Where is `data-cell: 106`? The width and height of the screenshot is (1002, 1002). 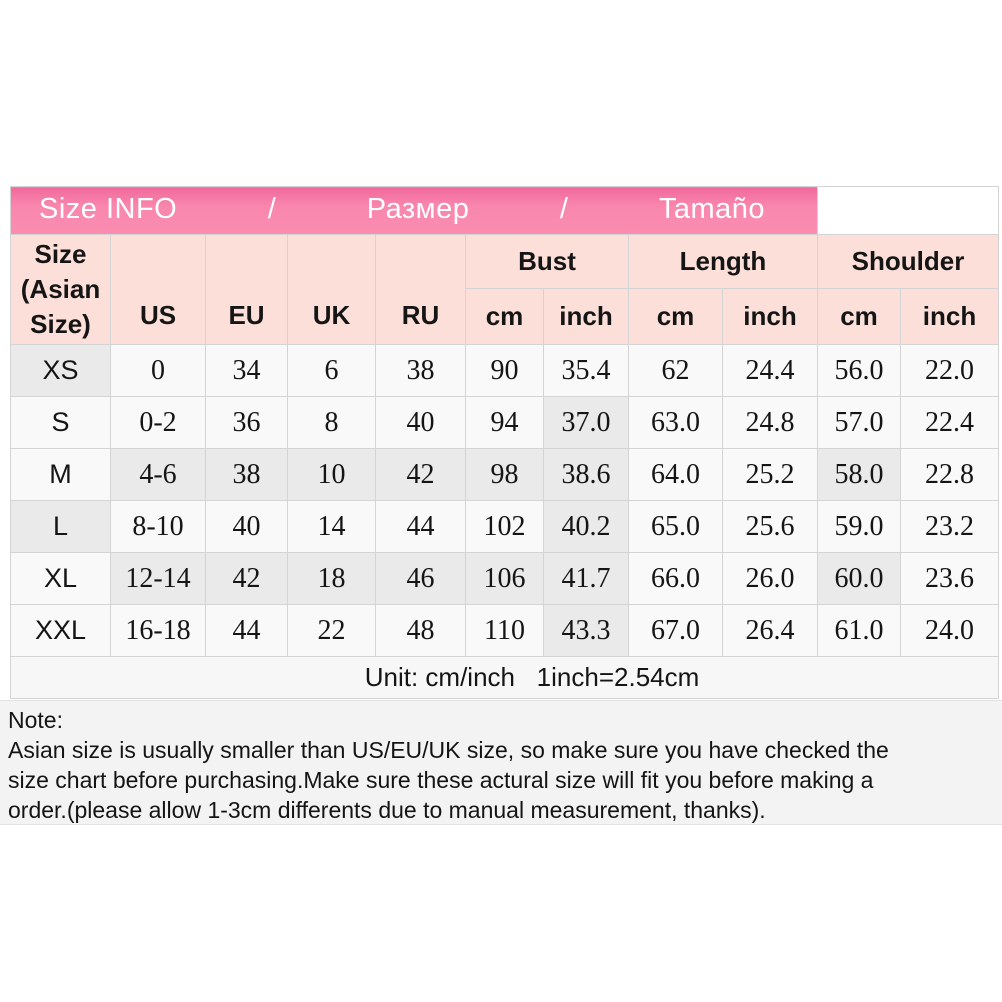
data-cell: 106 is located at coordinates (504, 578).